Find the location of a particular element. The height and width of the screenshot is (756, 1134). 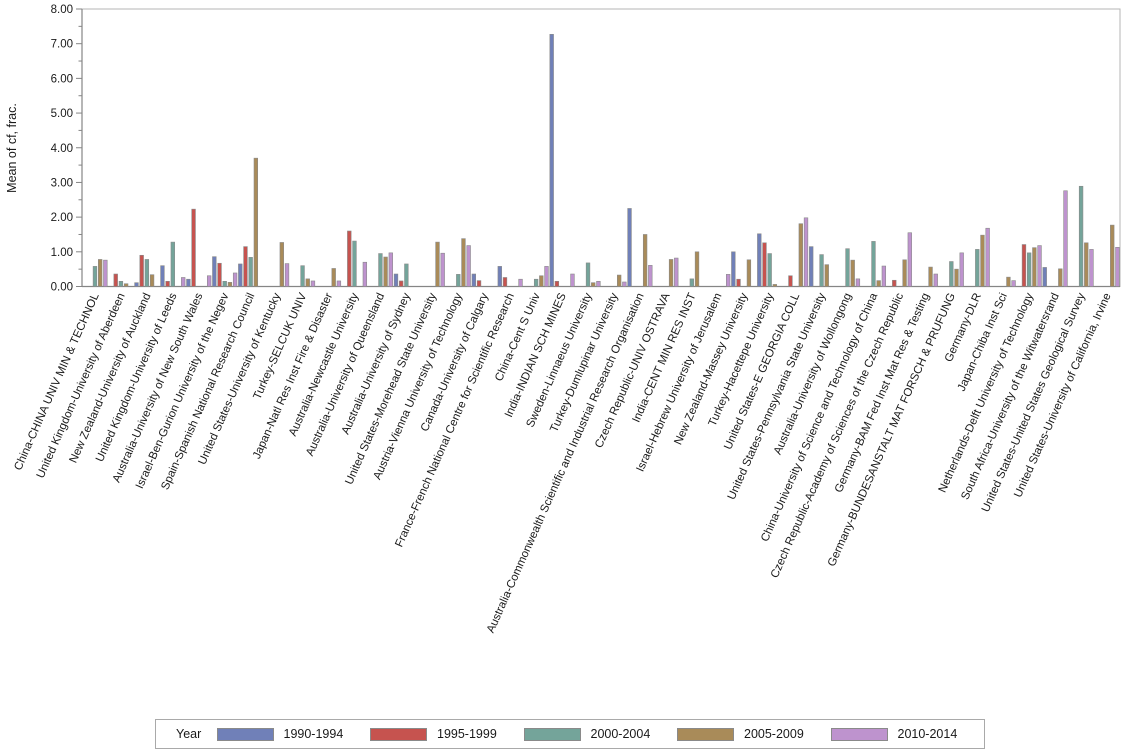

legend-swatch-2005-2009 is located at coordinates (705, 734).